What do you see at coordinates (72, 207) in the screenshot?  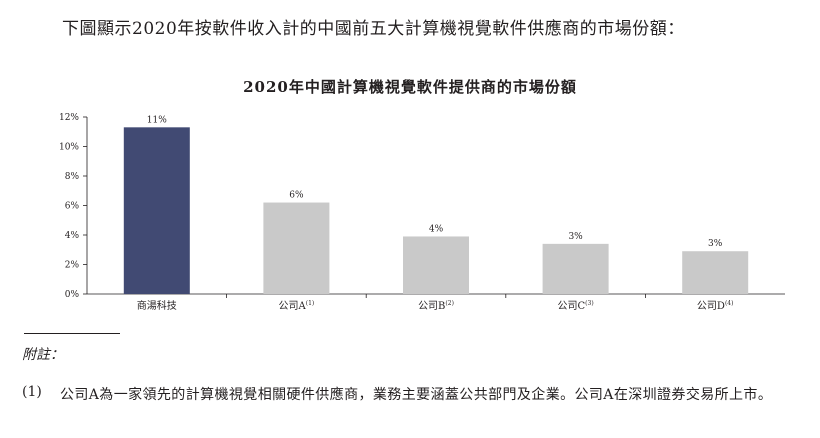 I see `y-tick-label: 6%` at bounding box center [72, 207].